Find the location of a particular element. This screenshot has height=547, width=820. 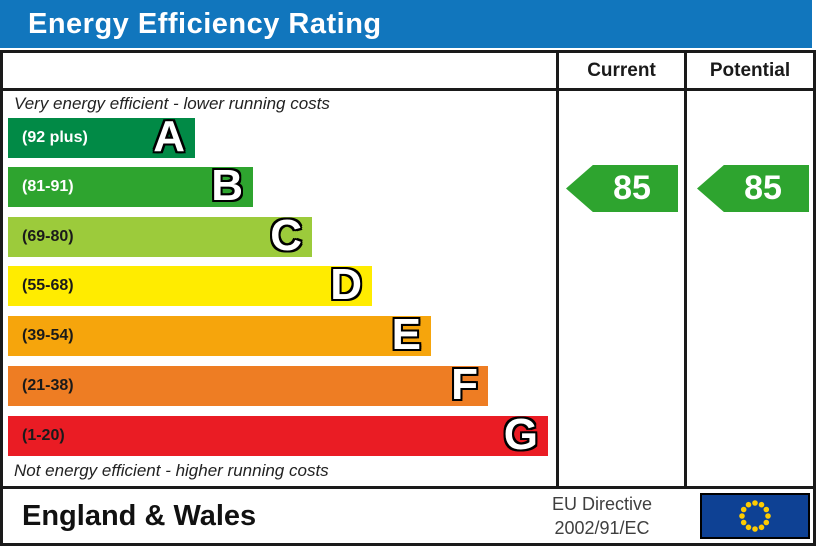

band-row-f: (21-38) F is located at coordinates (248, 385).